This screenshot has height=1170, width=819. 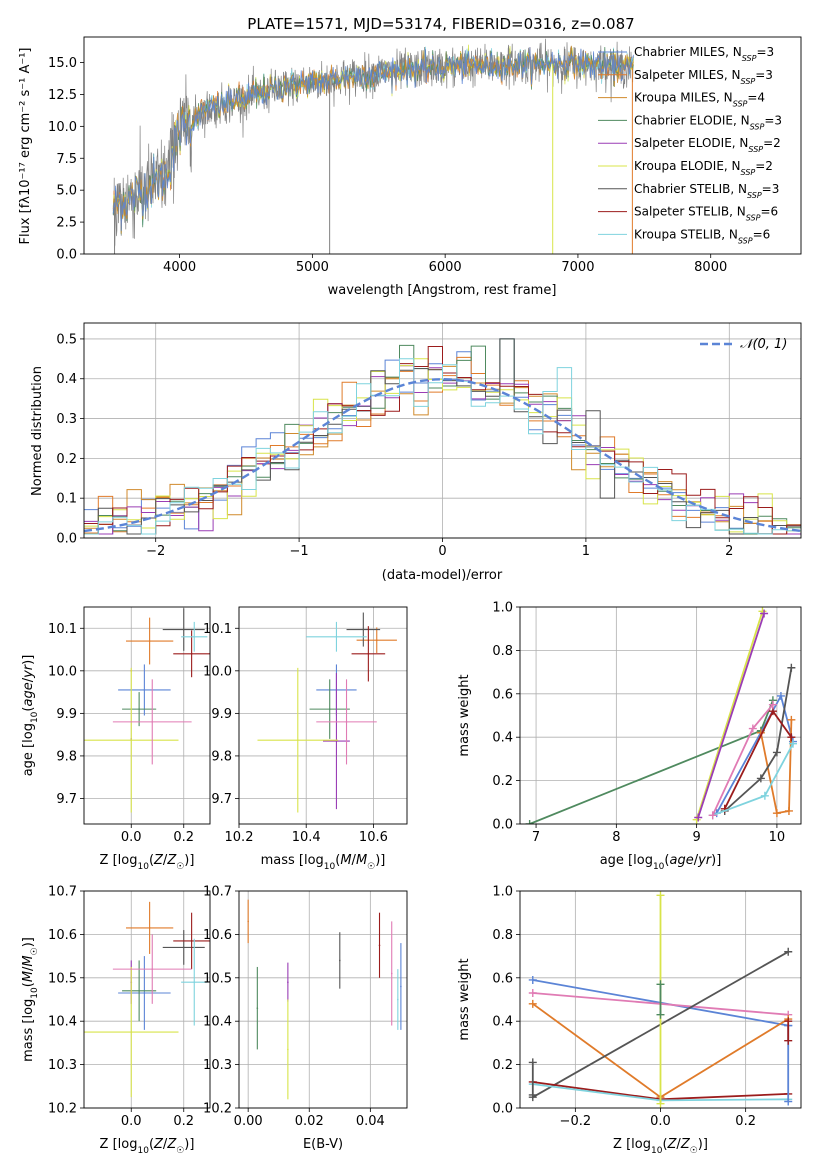 I want to click on y-tick-label: 7.5, so click(x=66, y=159).